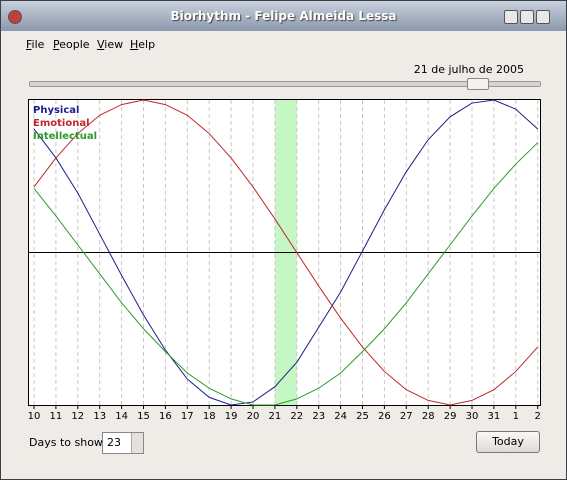 The image size is (567, 480). I want to click on x-tick-label: 16, so click(165, 416).